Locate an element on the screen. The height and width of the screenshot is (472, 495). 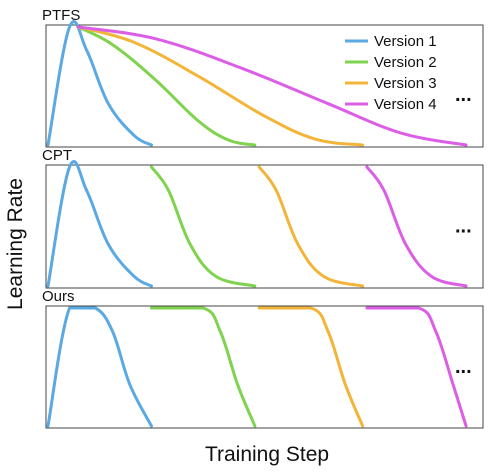
x-axis-label: Training Step is located at coordinates (267, 454).